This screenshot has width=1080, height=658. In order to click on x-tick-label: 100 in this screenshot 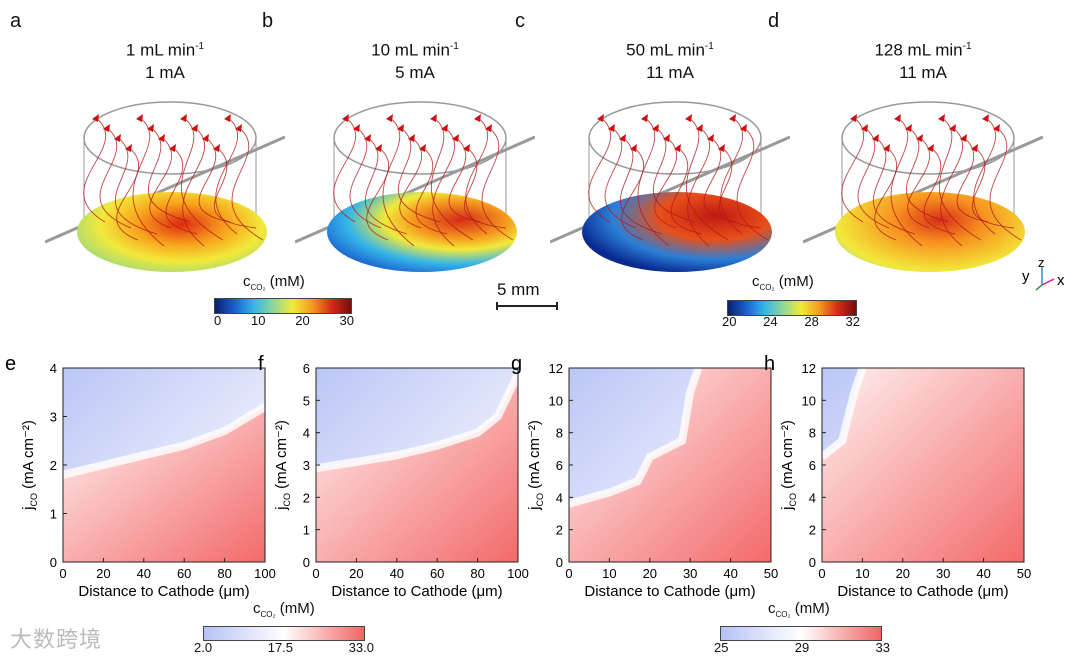, I will do `click(265, 573)`.